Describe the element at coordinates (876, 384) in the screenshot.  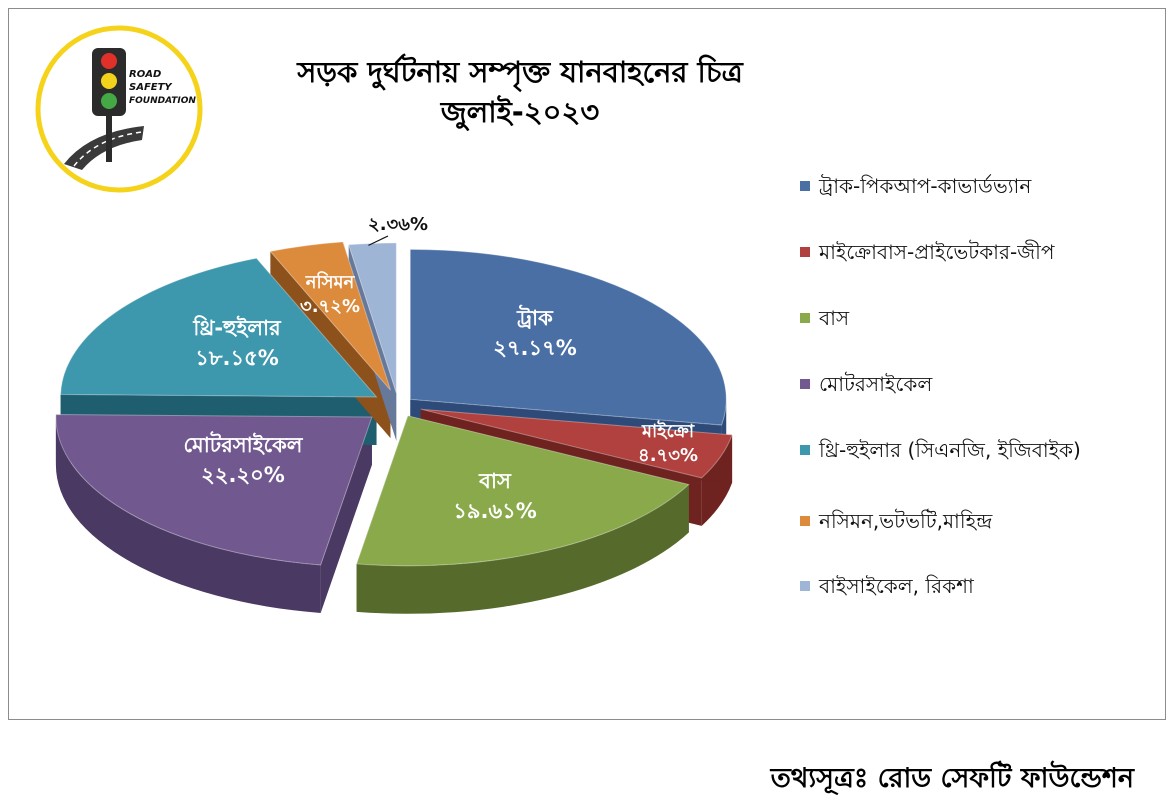
I see `legend-label: মোটরসাইকেল` at that location.